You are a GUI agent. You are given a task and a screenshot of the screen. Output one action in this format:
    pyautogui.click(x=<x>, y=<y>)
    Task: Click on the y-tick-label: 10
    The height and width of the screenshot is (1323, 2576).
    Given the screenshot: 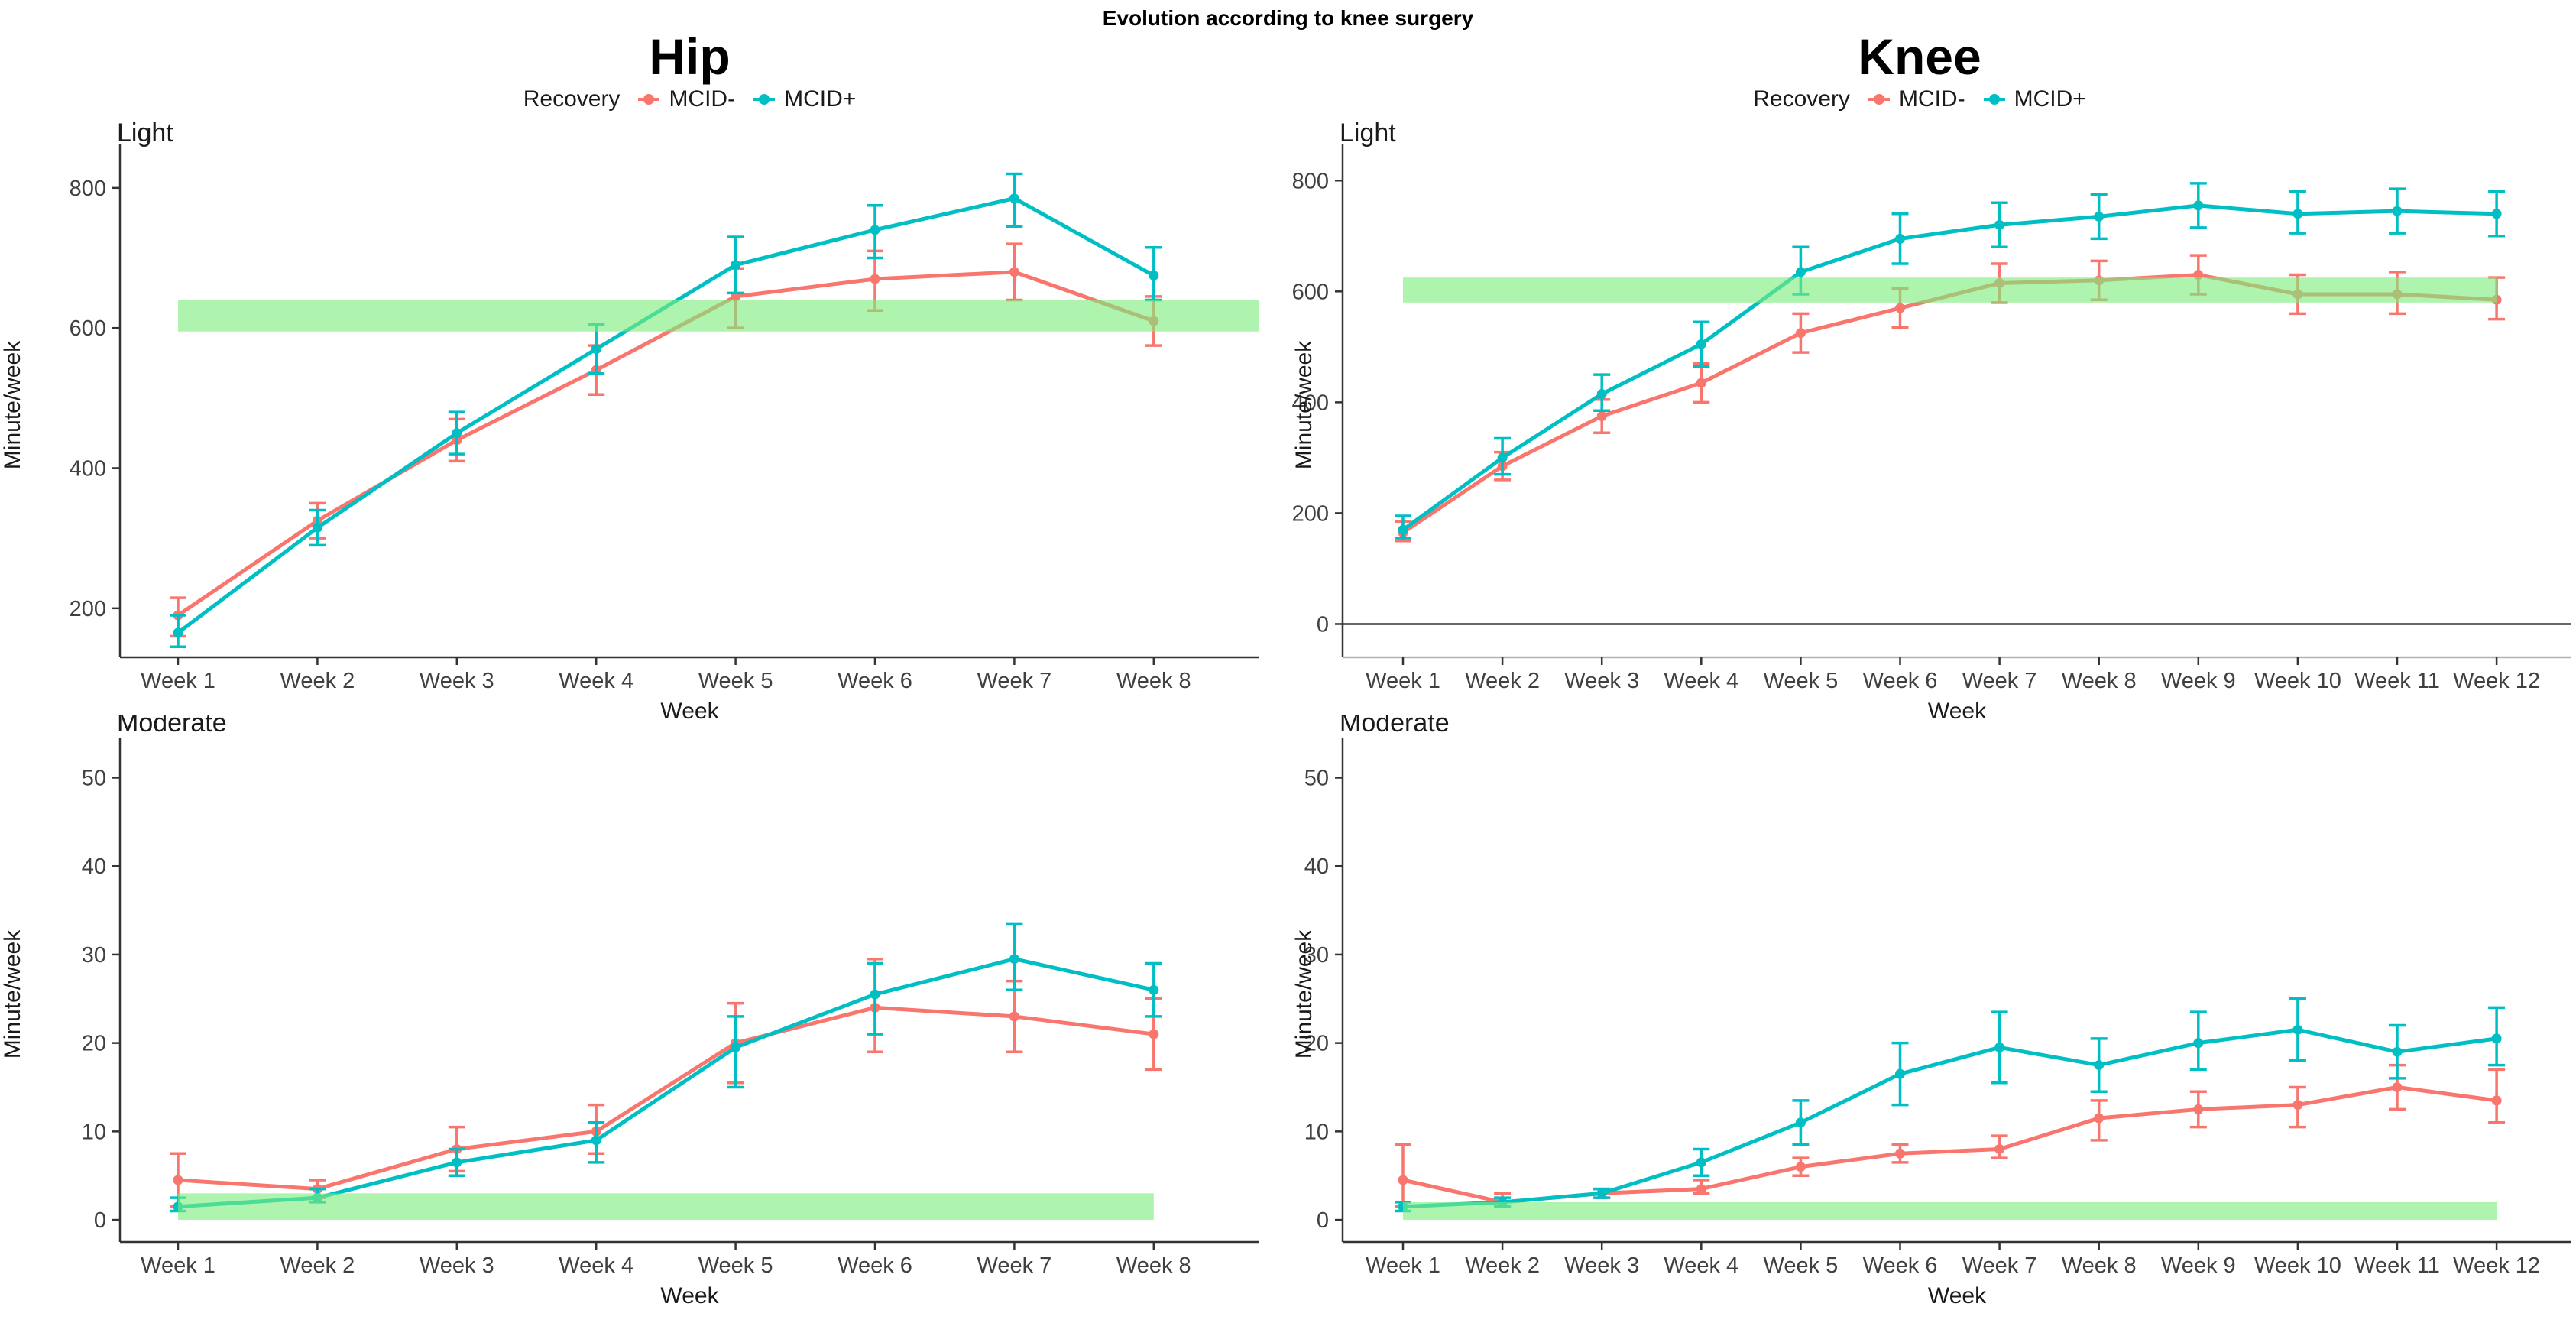 What is the action you would take?
    pyautogui.click(x=1317, y=1132)
    